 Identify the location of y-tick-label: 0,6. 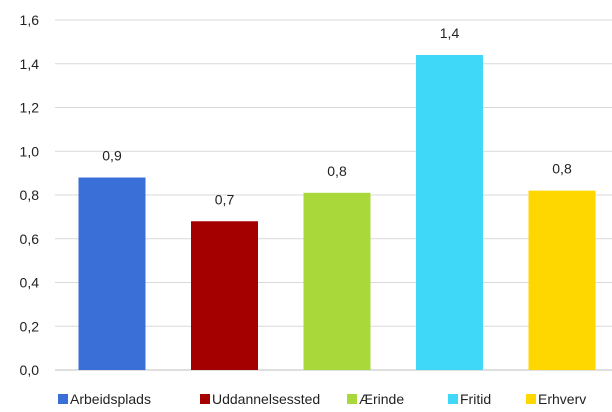
(30, 239).